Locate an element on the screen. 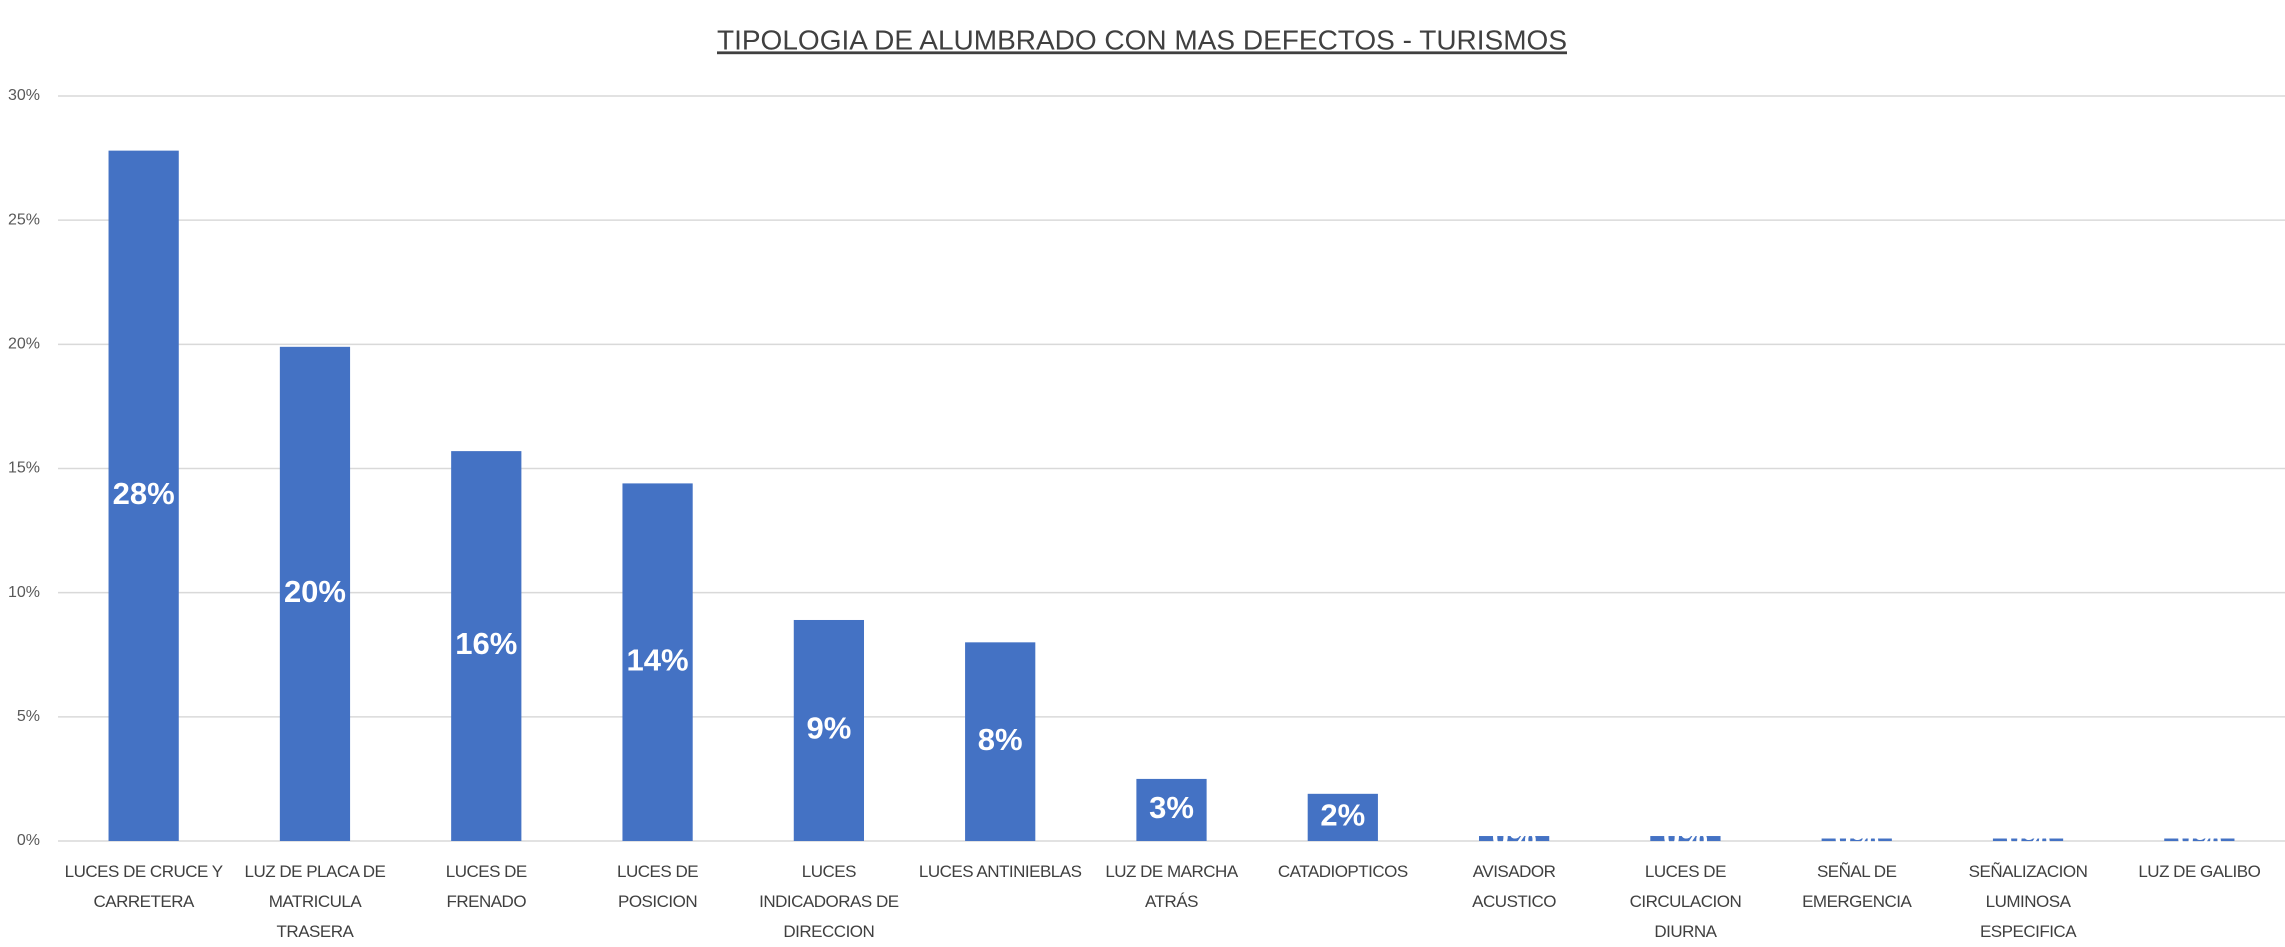 This screenshot has height=947, width=2285. y-tick-label: 15% is located at coordinates (24, 468).